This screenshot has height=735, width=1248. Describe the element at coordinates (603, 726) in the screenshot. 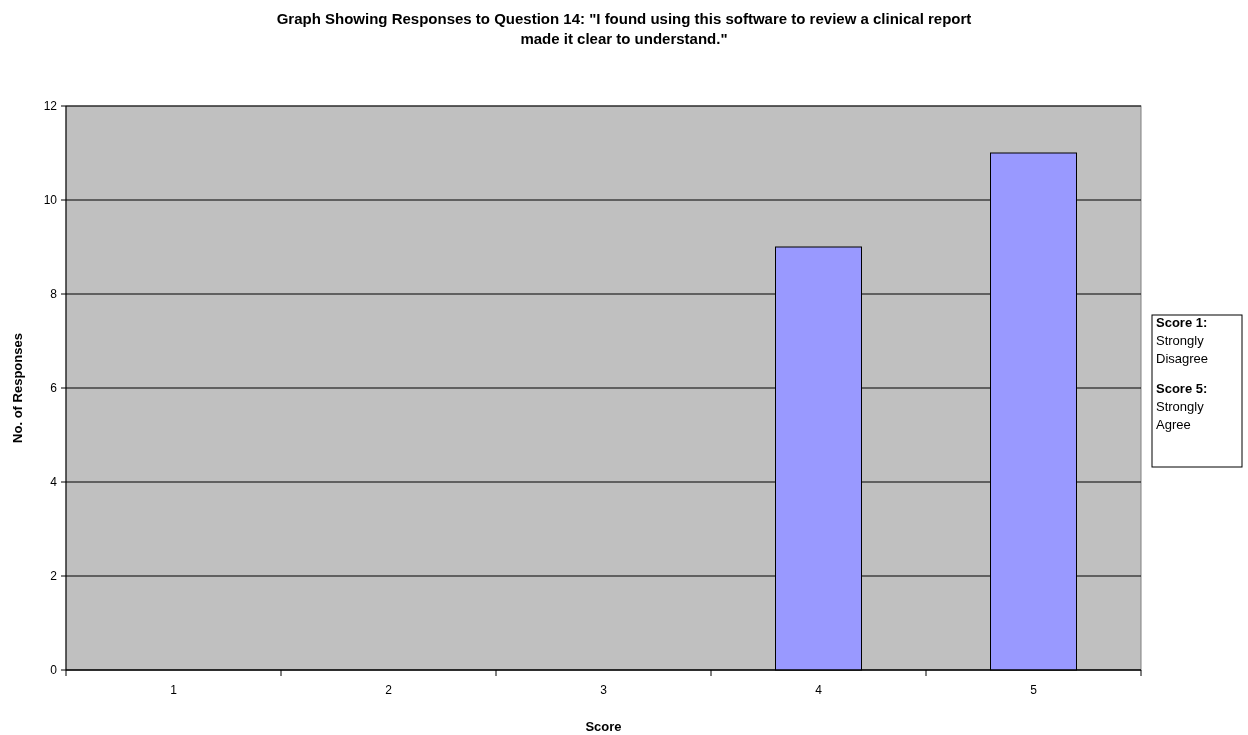

I see `x-axis-title: Score` at that location.